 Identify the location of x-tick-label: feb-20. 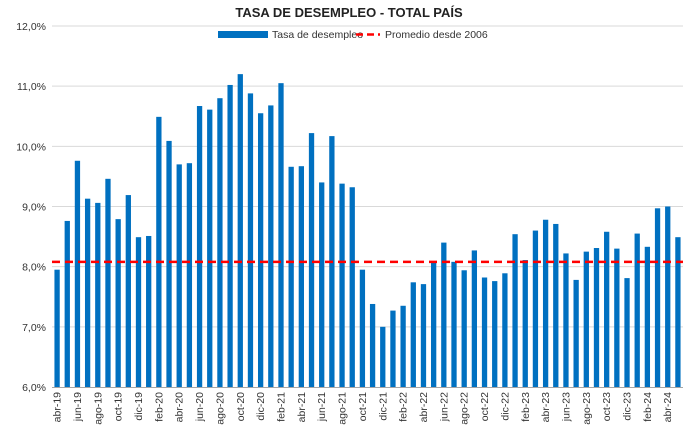
(159, 407).